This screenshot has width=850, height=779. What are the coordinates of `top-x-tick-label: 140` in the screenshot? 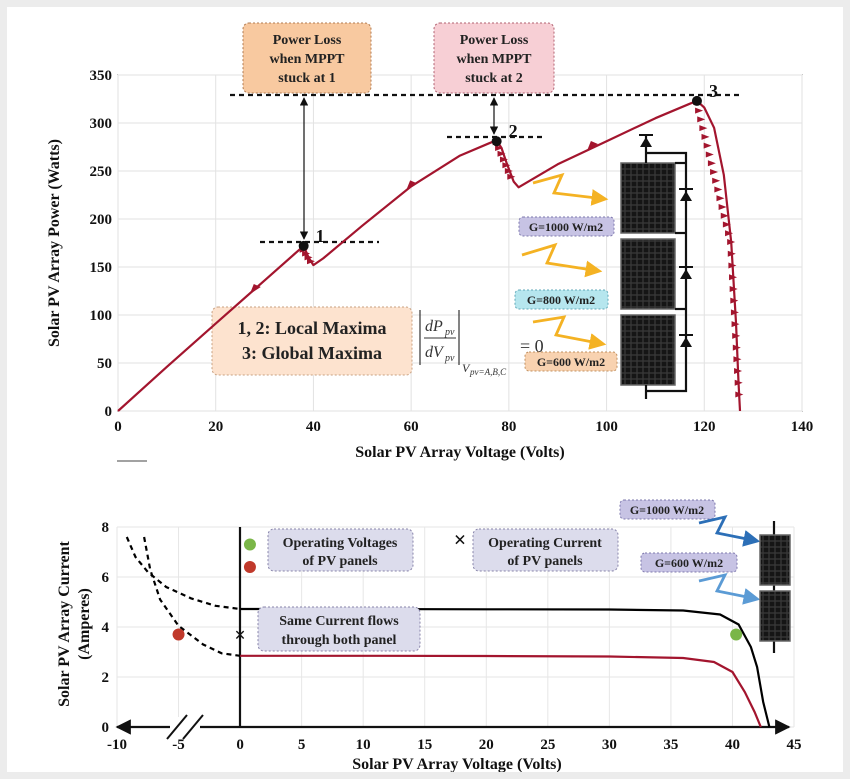 It's located at (802, 427).